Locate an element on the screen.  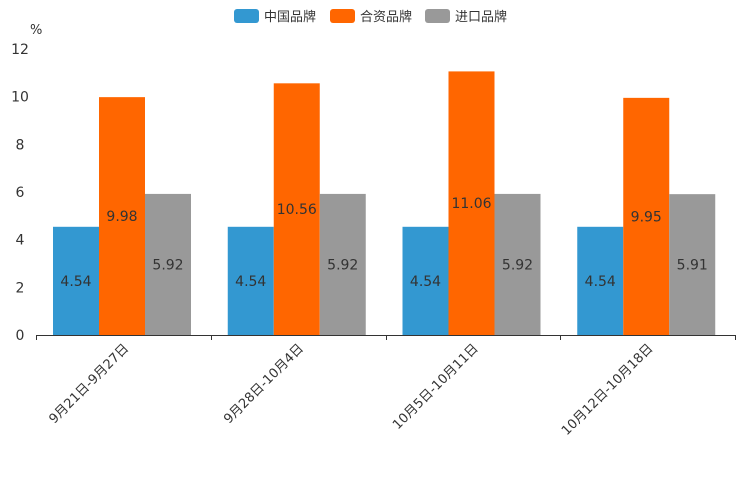
y-tick-label: 10 is located at coordinates (20, 98).